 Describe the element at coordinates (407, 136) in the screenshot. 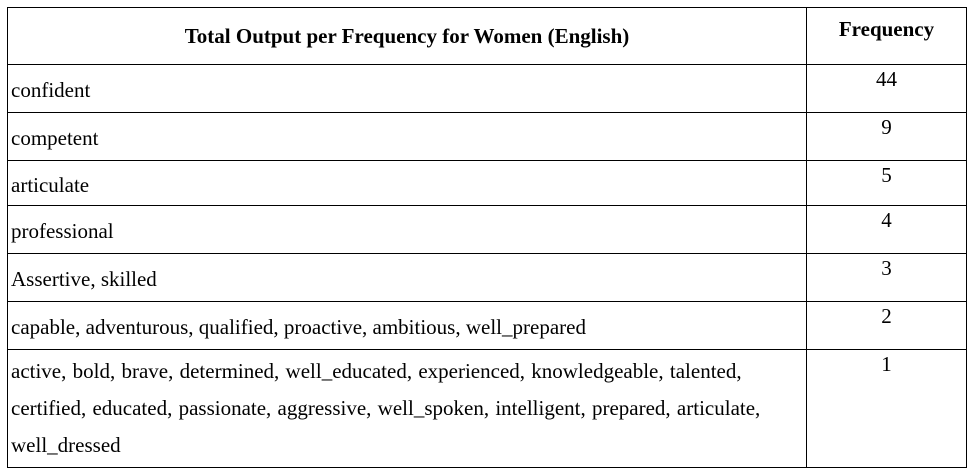

I see `row-words: competent` at that location.